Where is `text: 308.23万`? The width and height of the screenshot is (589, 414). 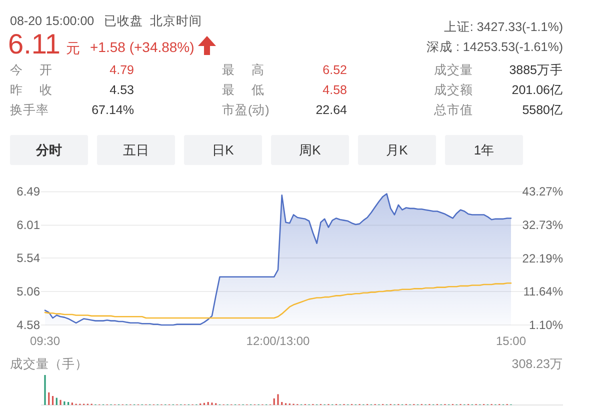 text: 308.23万 is located at coordinates (537, 364).